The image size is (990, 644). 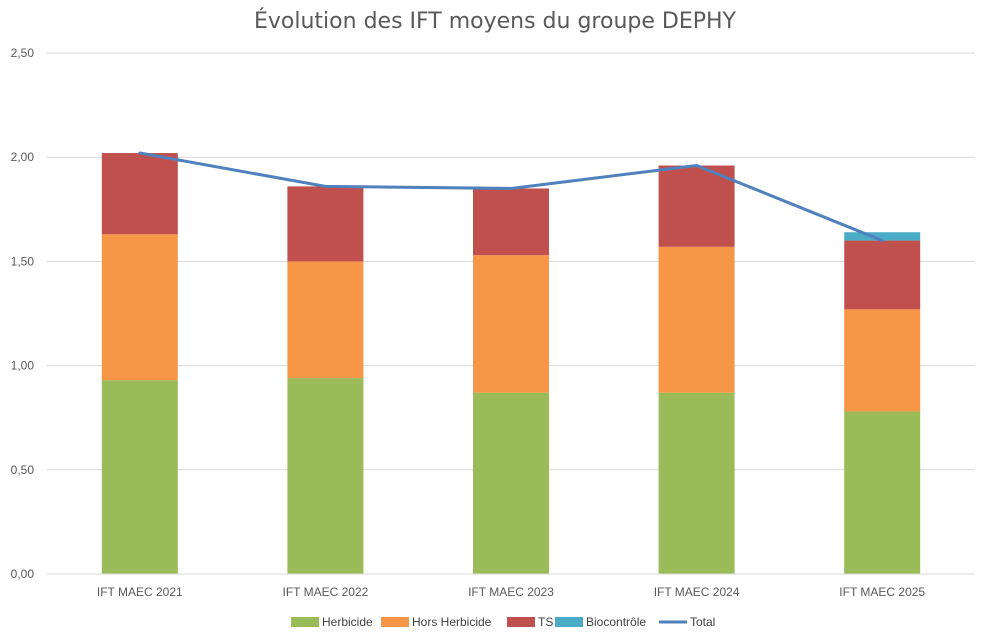 I want to click on y-tick-label: 1,00, so click(x=23, y=366).